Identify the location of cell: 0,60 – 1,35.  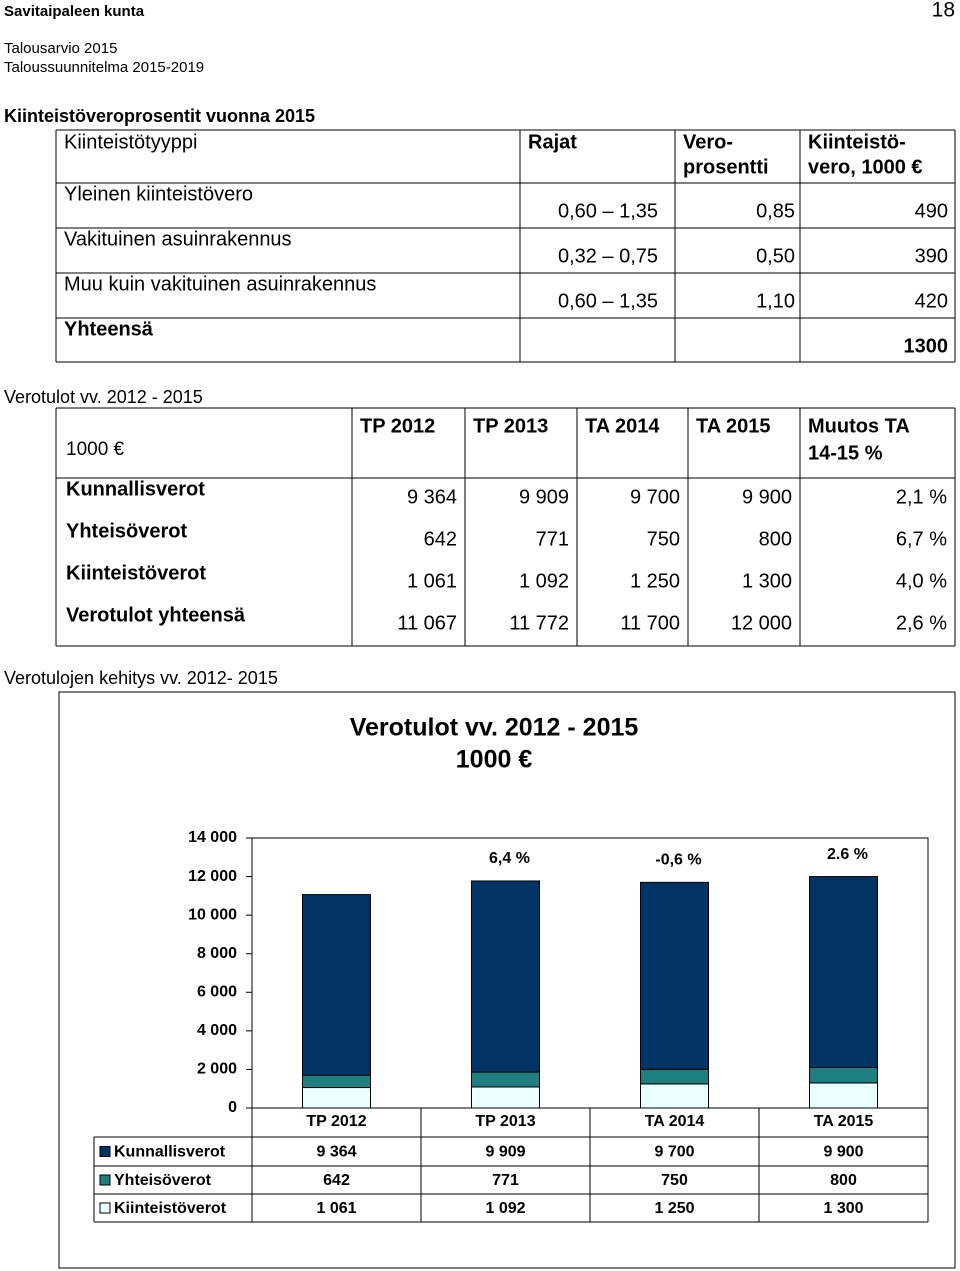
(608, 211).